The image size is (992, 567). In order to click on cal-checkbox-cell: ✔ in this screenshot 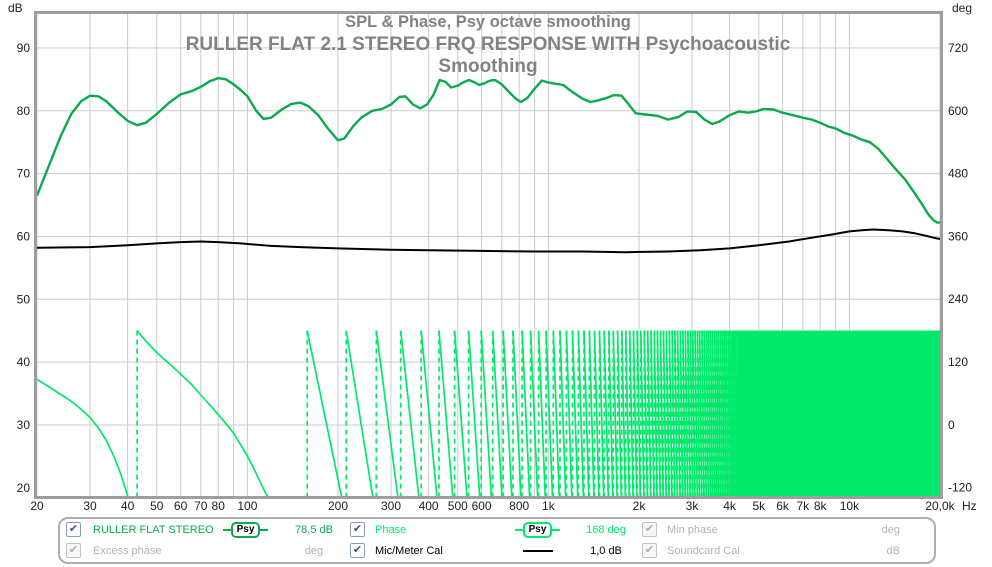, I will do `click(360, 550)`.